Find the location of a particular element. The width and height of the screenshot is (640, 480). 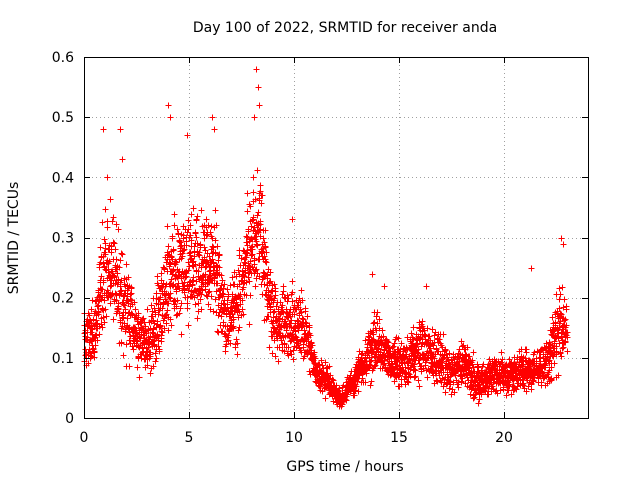

x-axis-label: GPS time / hours is located at coordinates (344, 467).